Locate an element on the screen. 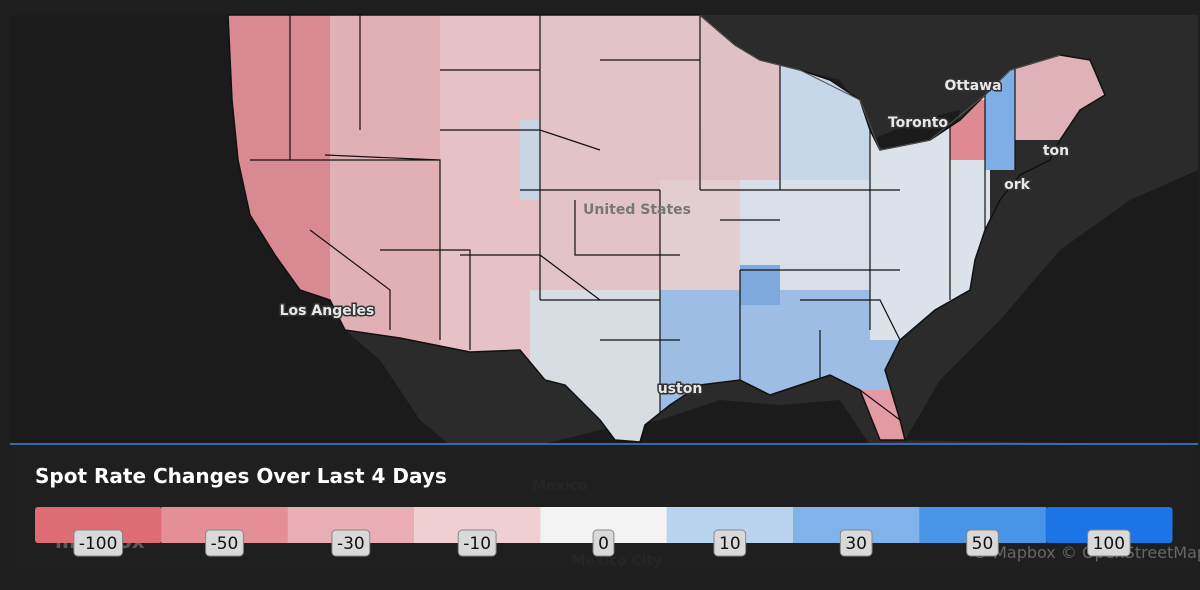 The height and width of the screenshot is (590, 1200). place-label: Toronto is located at coordinates (918, 123).